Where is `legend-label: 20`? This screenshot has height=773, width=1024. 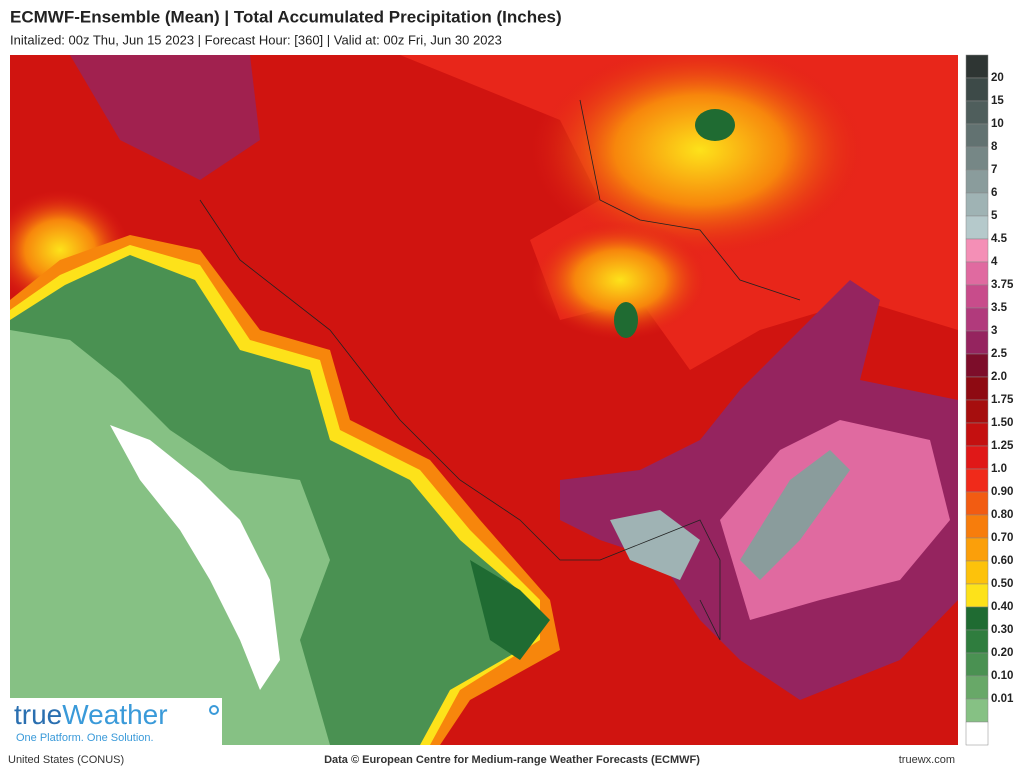
legend-label: 20 is located at coordinates (997, 78).